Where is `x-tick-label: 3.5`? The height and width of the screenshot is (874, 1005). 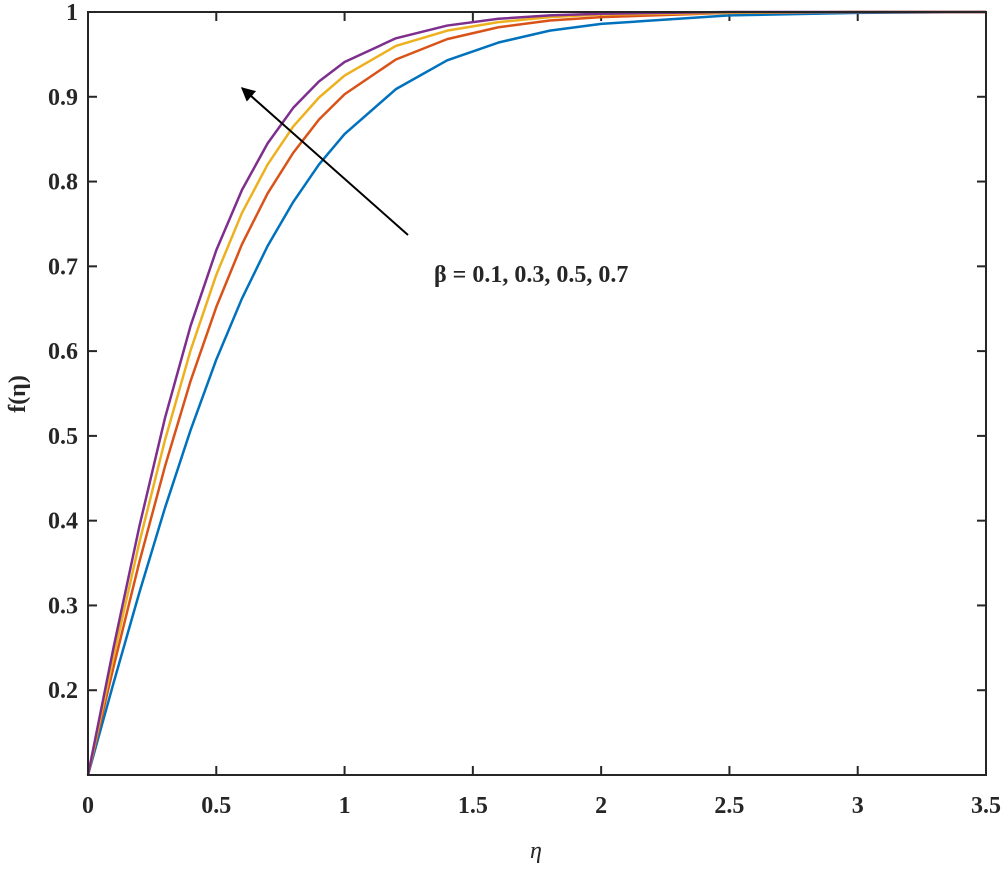
x-tick-label: 3.5 is located at coordinates (986, 806).